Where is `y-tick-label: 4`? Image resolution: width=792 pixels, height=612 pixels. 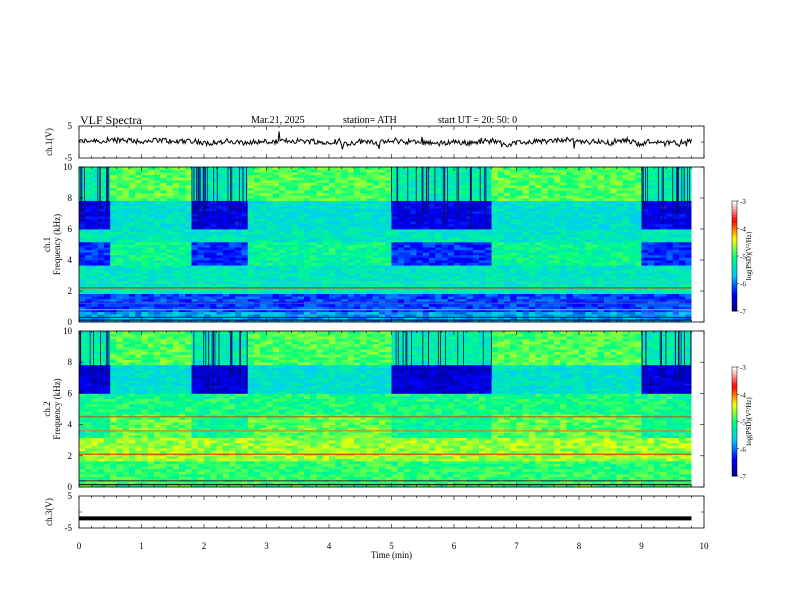 y-tick-label: 4 is located at coordinates (70, 425).